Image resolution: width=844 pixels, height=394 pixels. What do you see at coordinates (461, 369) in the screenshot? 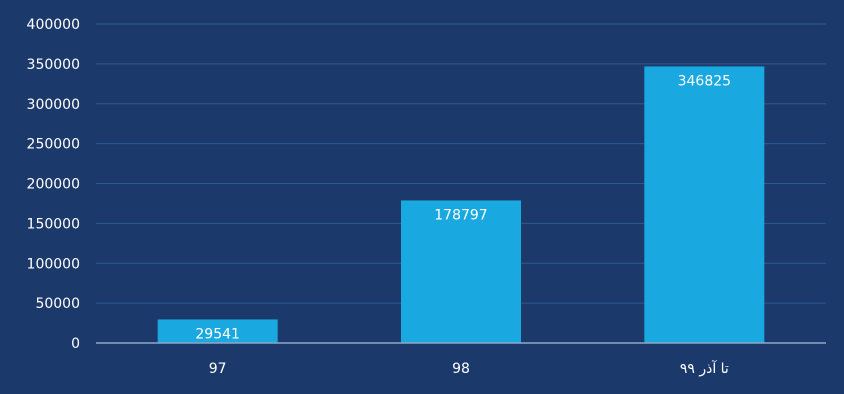
I see `x-tick-label: 98` at bounding box center [461, 369].